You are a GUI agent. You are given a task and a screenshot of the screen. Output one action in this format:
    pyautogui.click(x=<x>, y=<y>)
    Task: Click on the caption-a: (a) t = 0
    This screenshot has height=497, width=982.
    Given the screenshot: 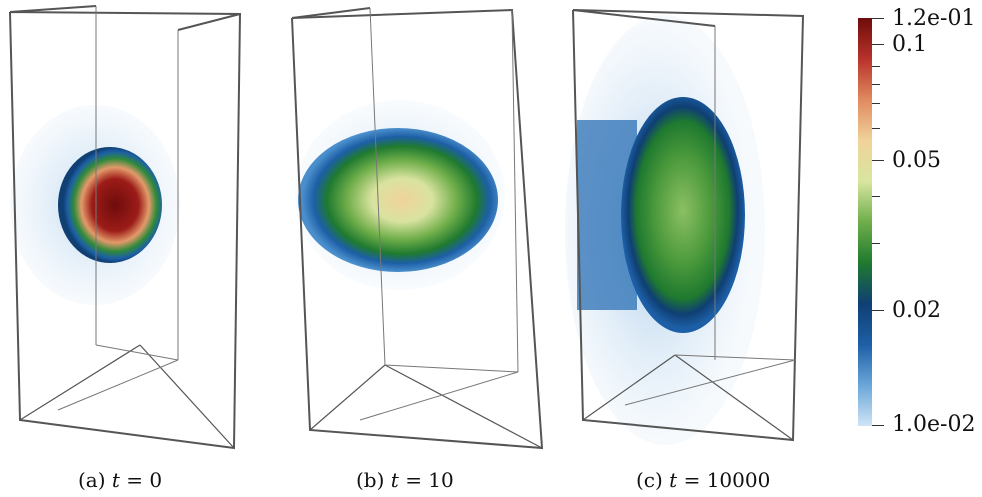 What is the action you would take?
    pyautogui.click(x=120, y=480)
    